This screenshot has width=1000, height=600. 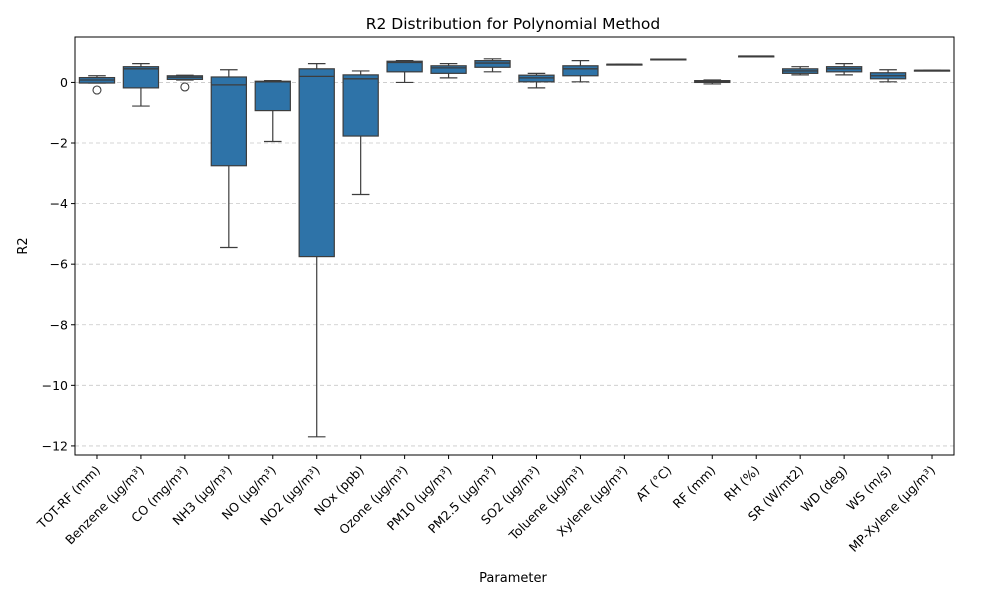 I want to click on y-tick-label: −10, so click(x=55, y=385).